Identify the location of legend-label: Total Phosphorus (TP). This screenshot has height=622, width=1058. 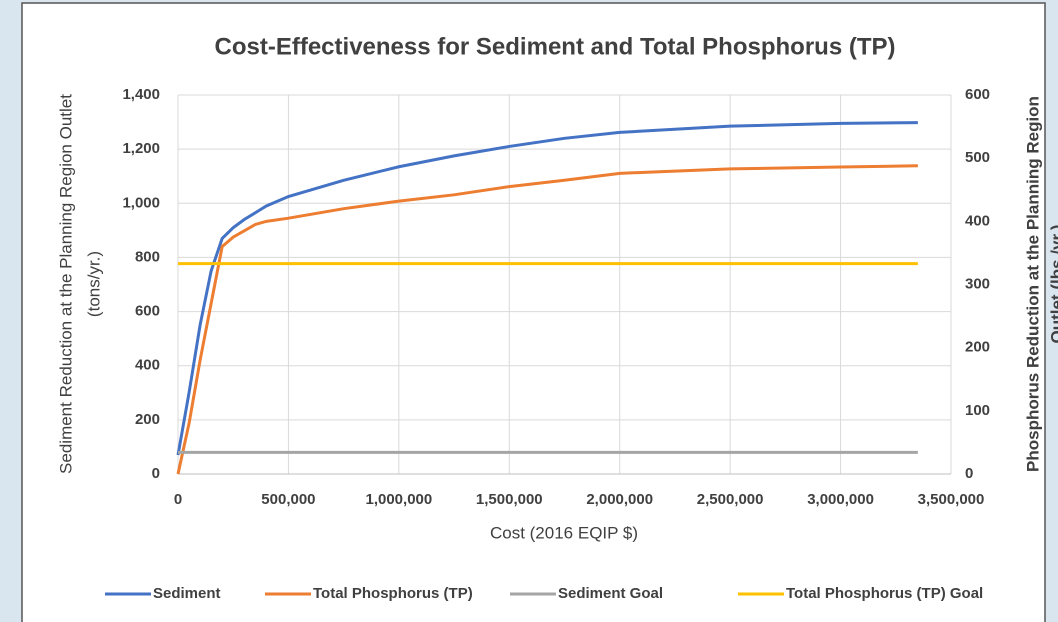
(393, 593).